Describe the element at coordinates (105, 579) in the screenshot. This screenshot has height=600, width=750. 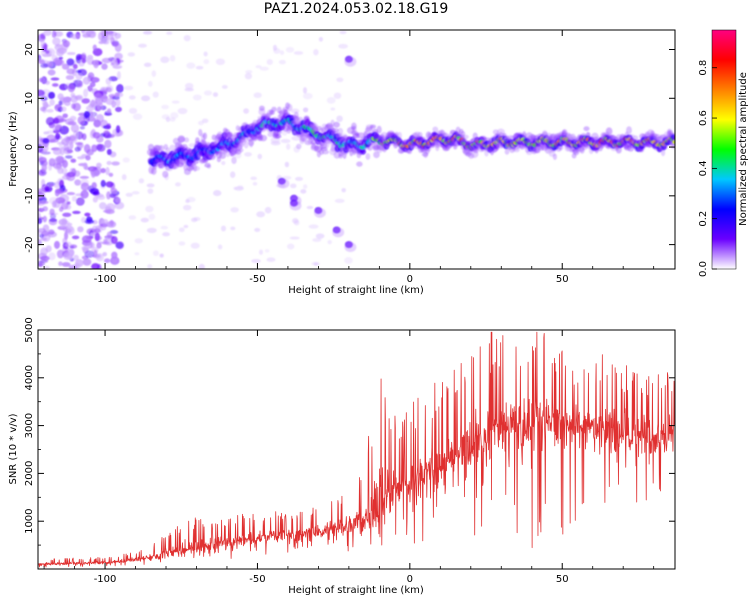
I see `snr-x-tick-label: -100` at that location.